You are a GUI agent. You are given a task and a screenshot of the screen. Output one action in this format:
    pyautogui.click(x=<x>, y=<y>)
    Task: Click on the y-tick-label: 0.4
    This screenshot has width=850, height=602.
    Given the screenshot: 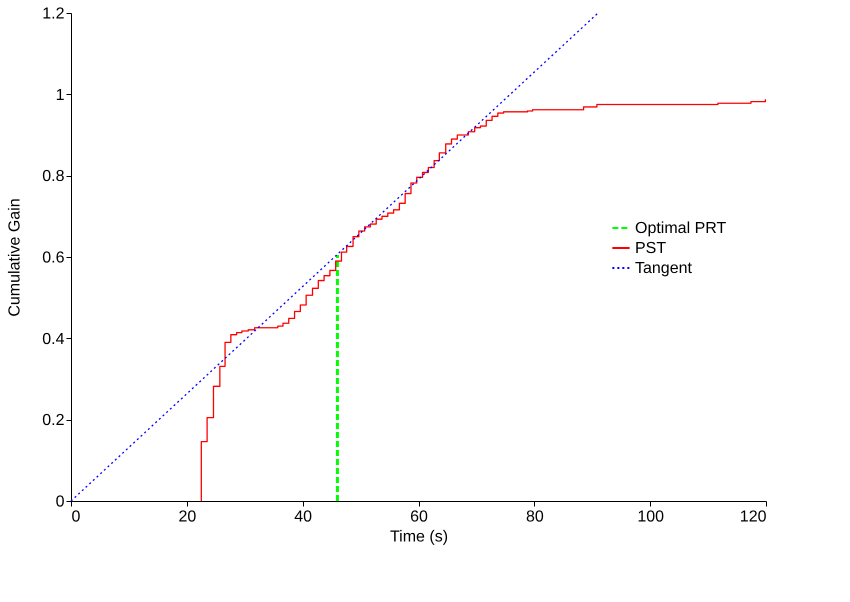 What is the action you would take?
    pyautogui.click(x=53, y=339)
    